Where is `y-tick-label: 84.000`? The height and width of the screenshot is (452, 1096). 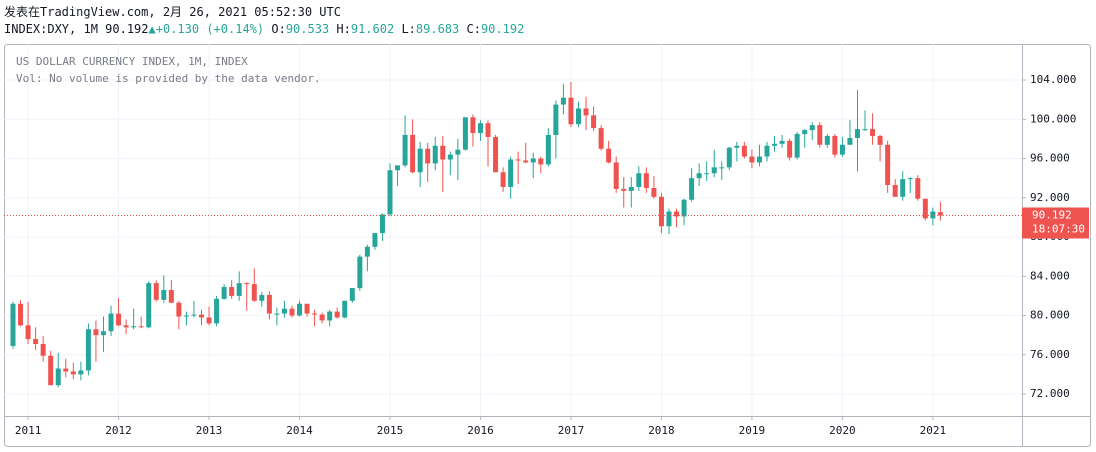 y-tick-label: 84.000 is located at coordinates (1050, 275).